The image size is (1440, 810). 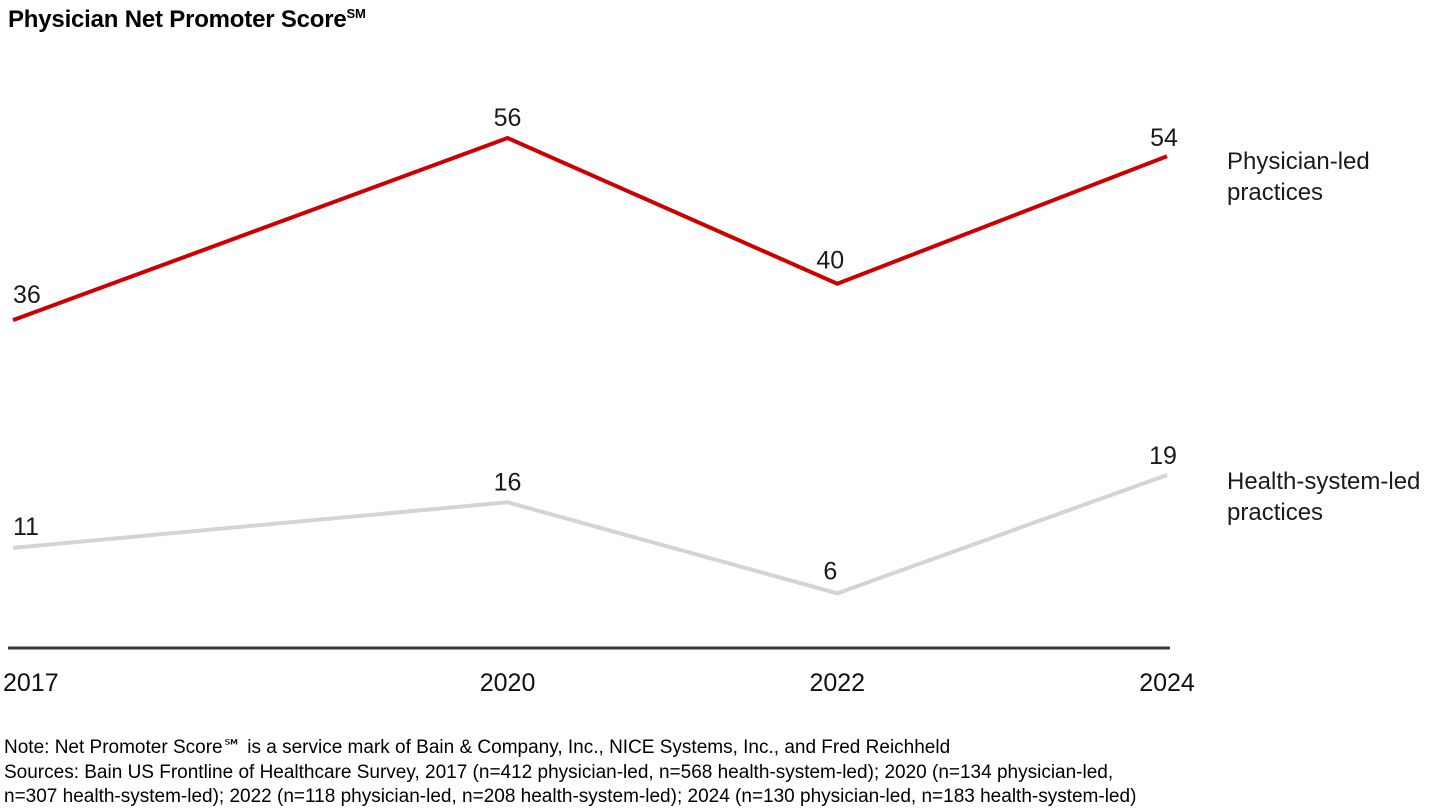 I want to click on chart-title-superscript: SM, so click(x=356, y=13).